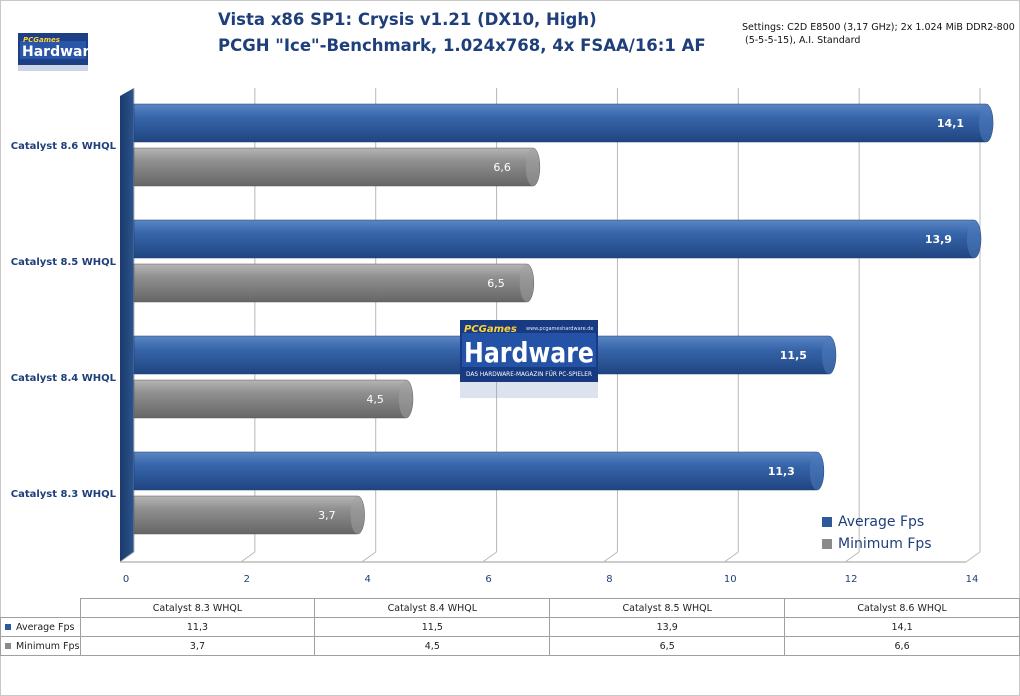 Image resolution: width=1020 pixels, height=696 pixels. What do you see at coordinates (502, 167) in the screenshot?
I see `data-label-minimum: 6,6` at bounding box center [502, 167].